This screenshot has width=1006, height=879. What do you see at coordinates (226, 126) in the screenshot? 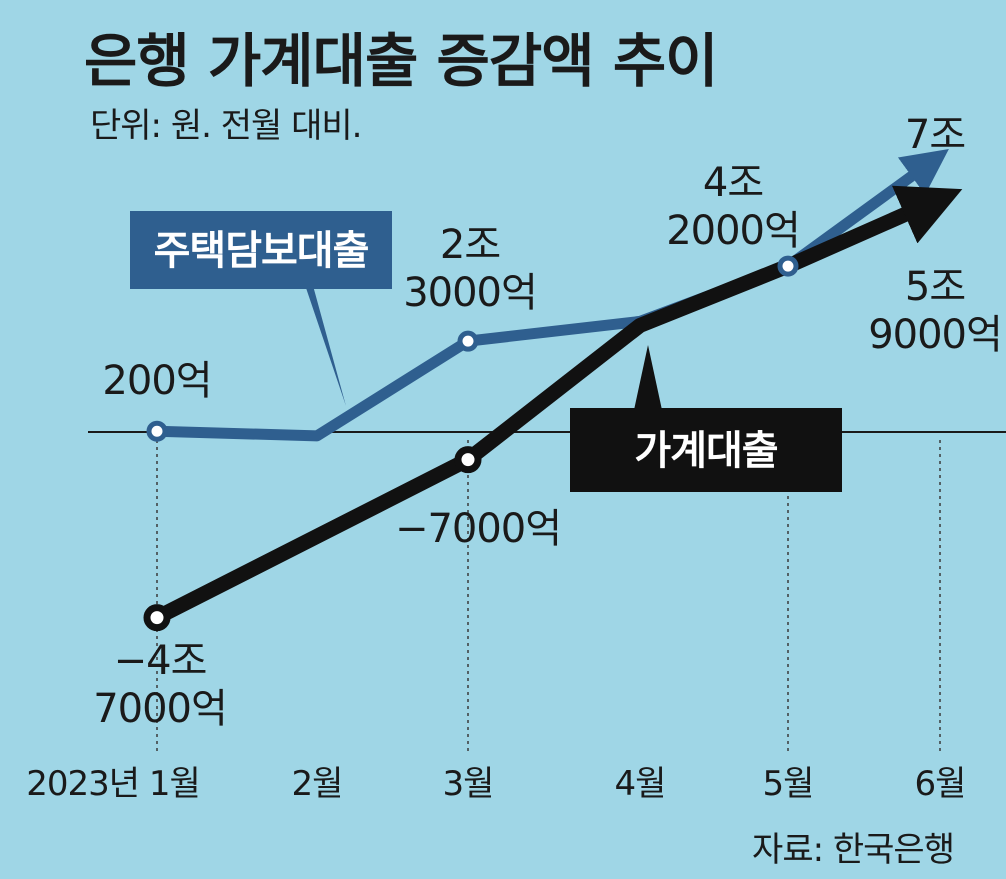
I see `chart-subtitle: 단위: 원. 전월 대비.` at bounding box center [226, 126].